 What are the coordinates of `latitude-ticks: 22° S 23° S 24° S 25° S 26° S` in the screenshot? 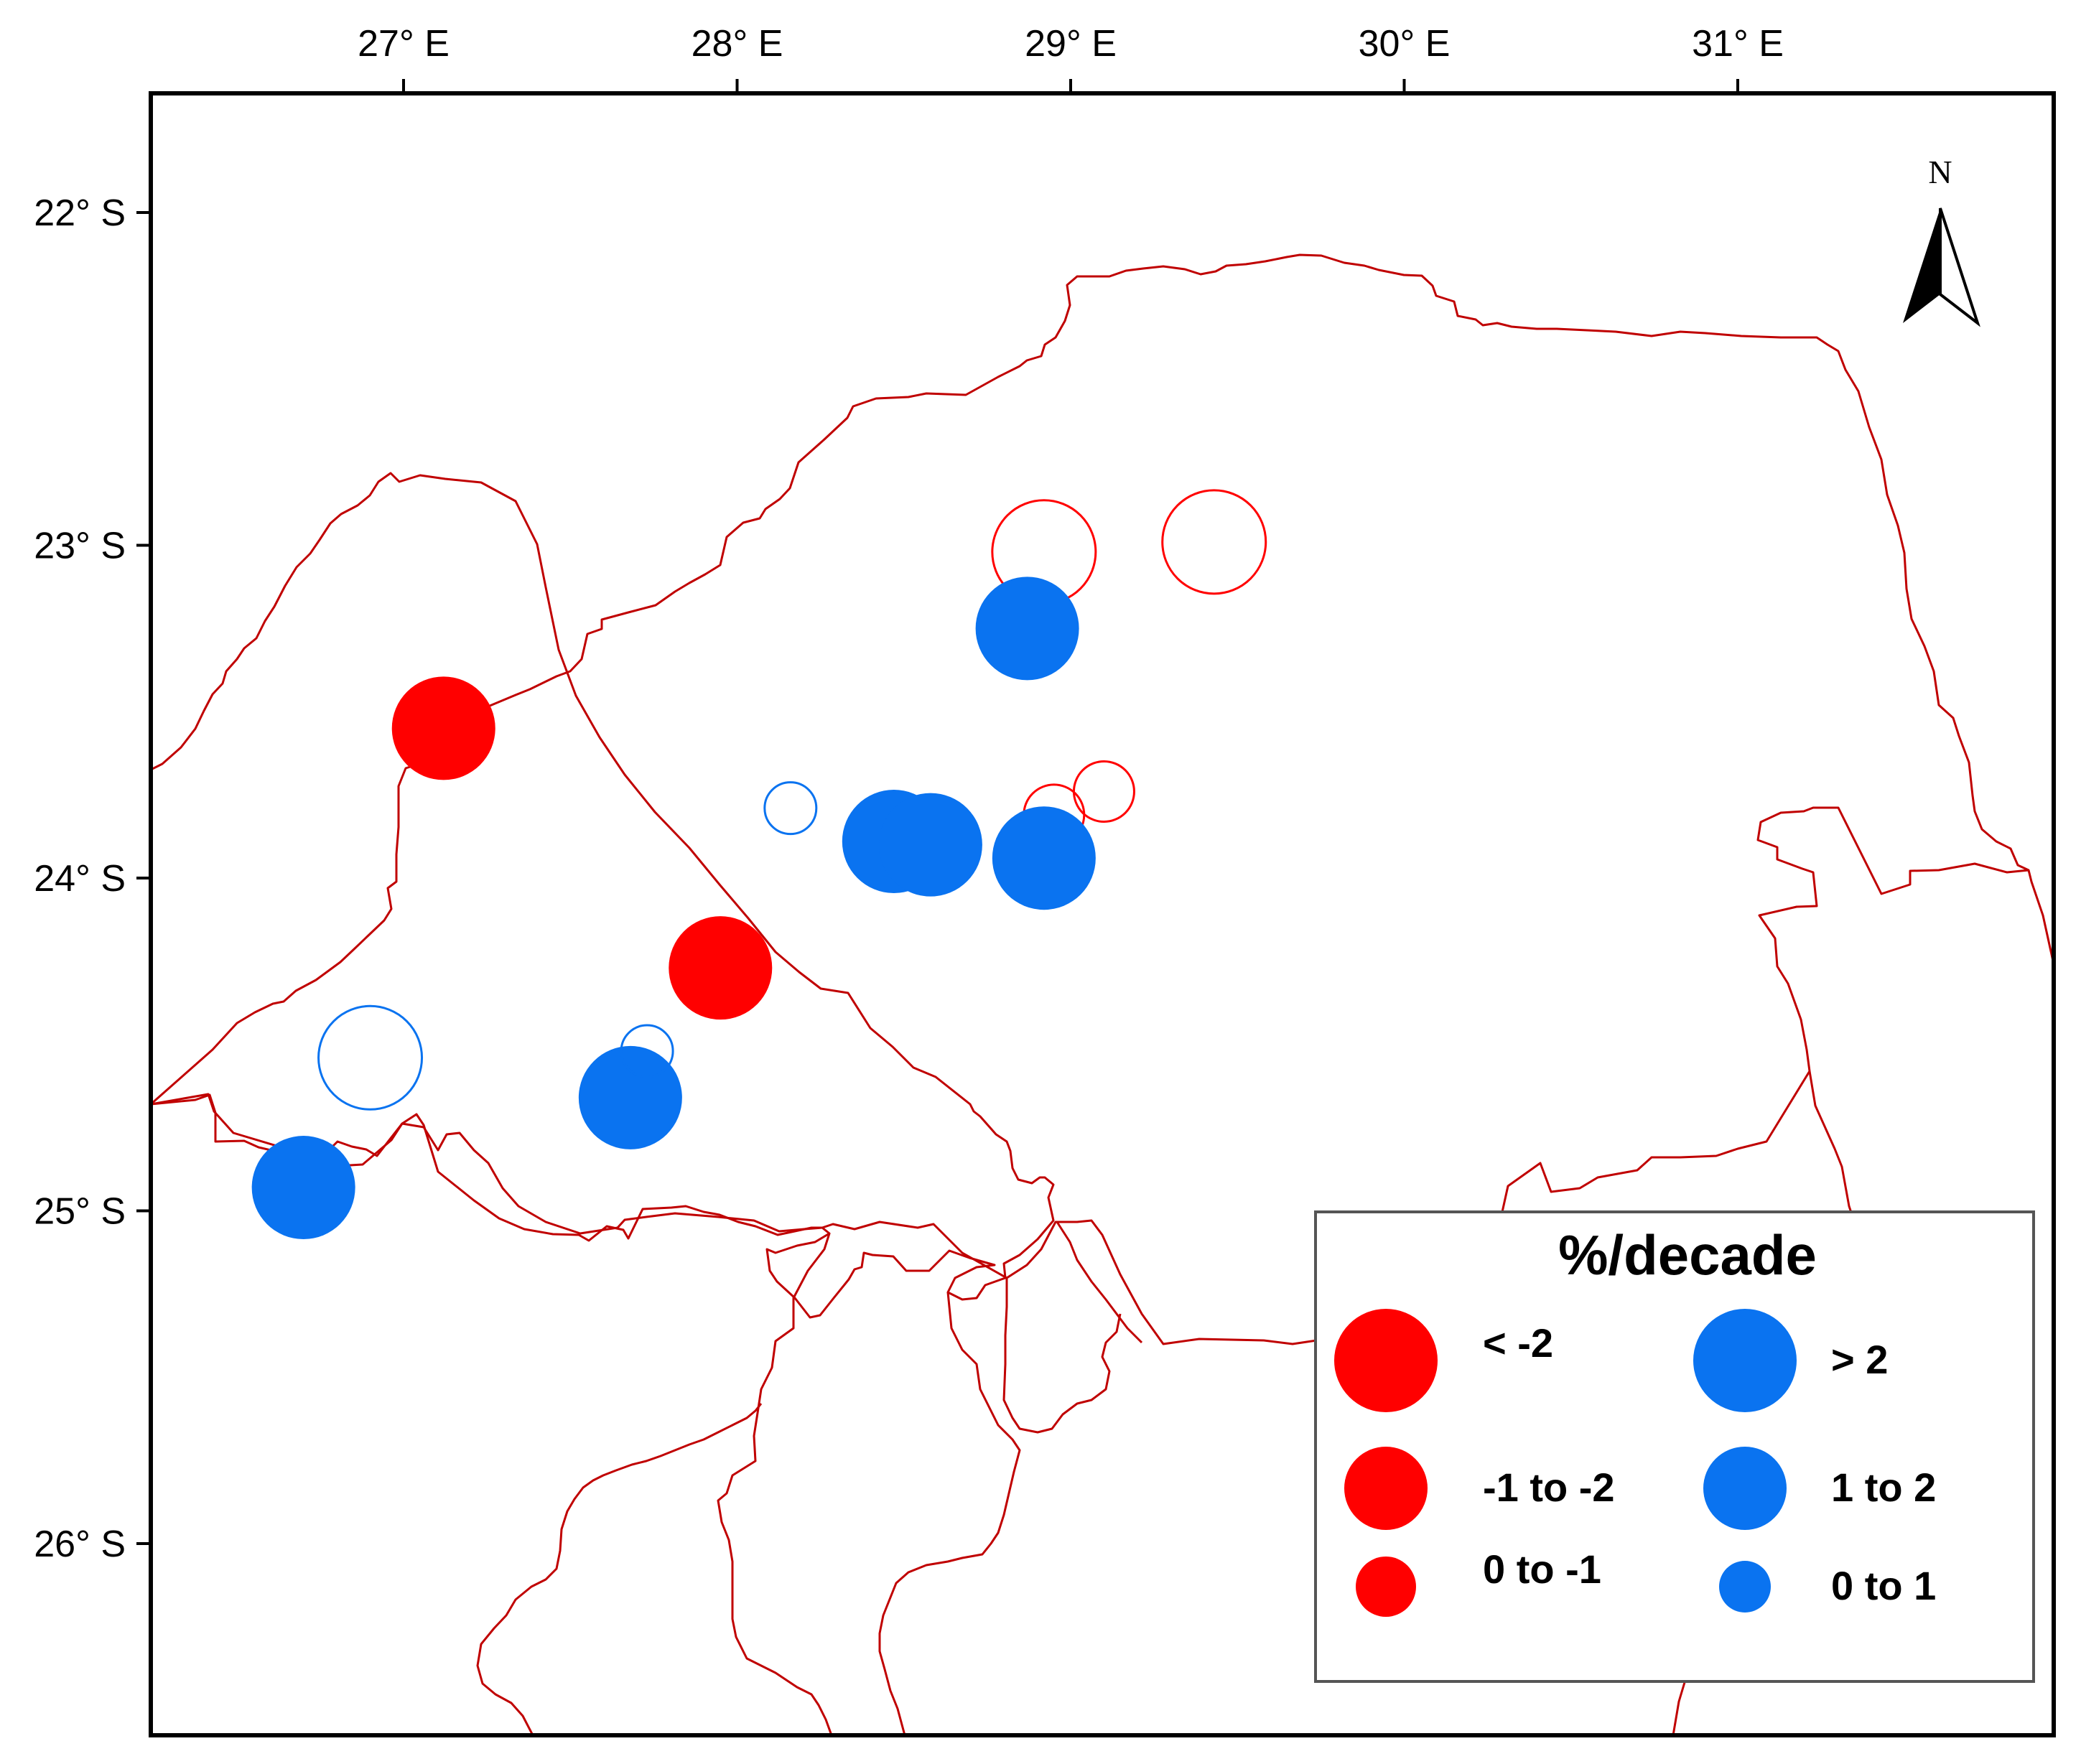 It's located at (92, 878).